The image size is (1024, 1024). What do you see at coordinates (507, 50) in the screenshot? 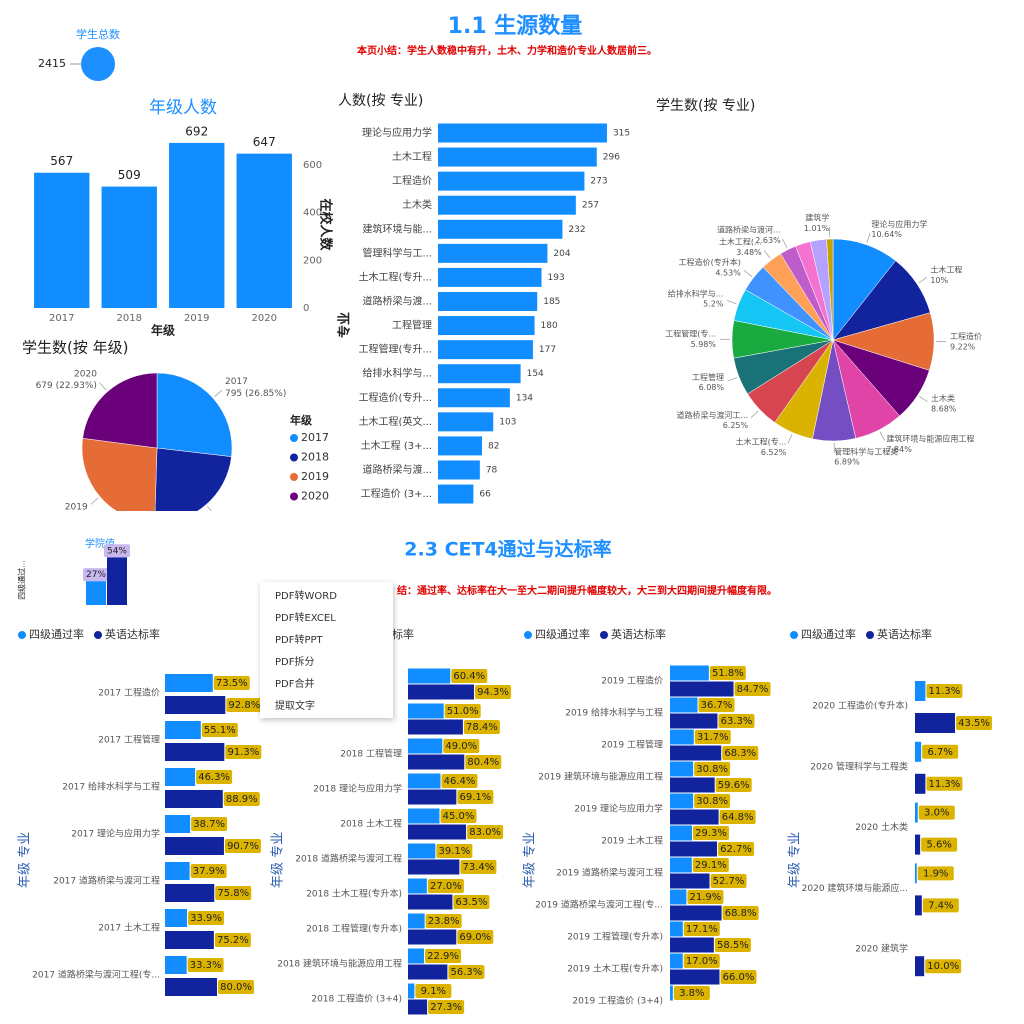
I see `page-summary: 本页小结：学生人数稳中有升，土木、力学和造价专业人数居前三。` at bounding box center [507, 50].